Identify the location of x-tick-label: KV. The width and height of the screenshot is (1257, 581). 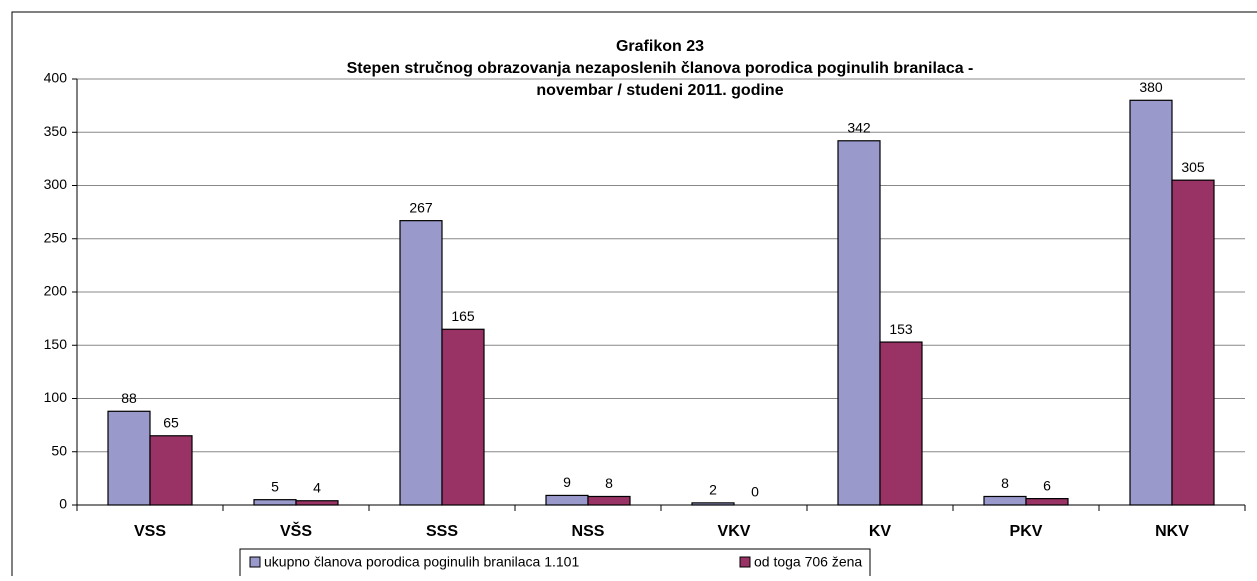
(880, 531).